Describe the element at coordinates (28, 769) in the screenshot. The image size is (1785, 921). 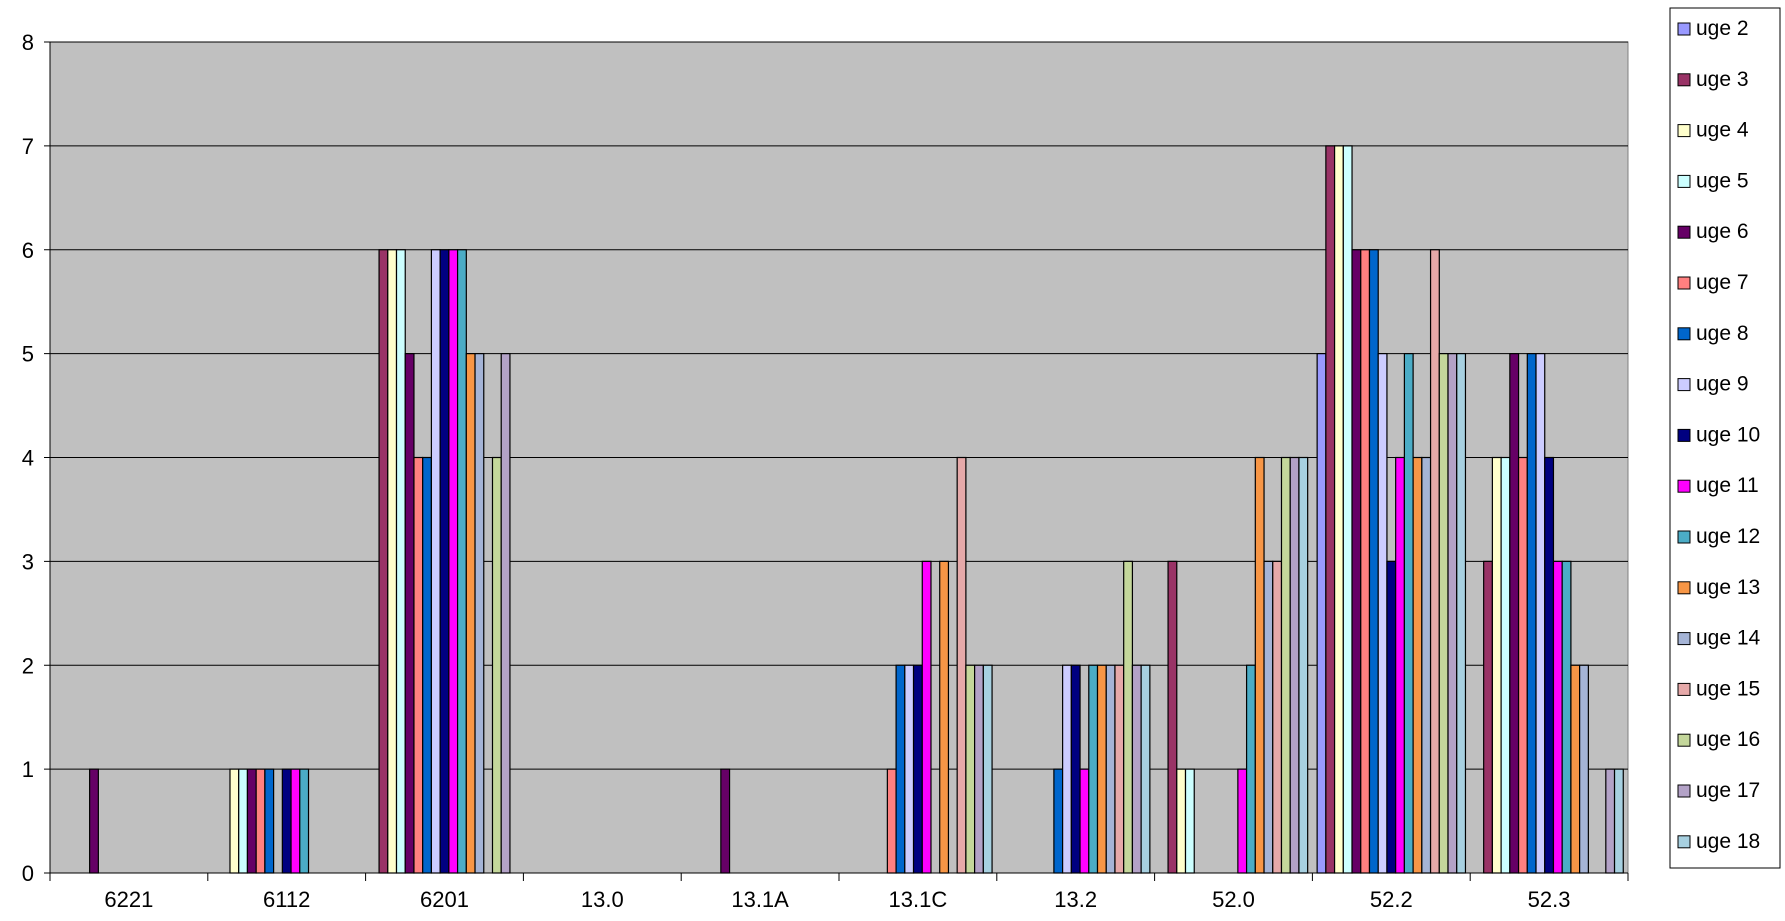
I see `y-tick-label: 1` at that location.